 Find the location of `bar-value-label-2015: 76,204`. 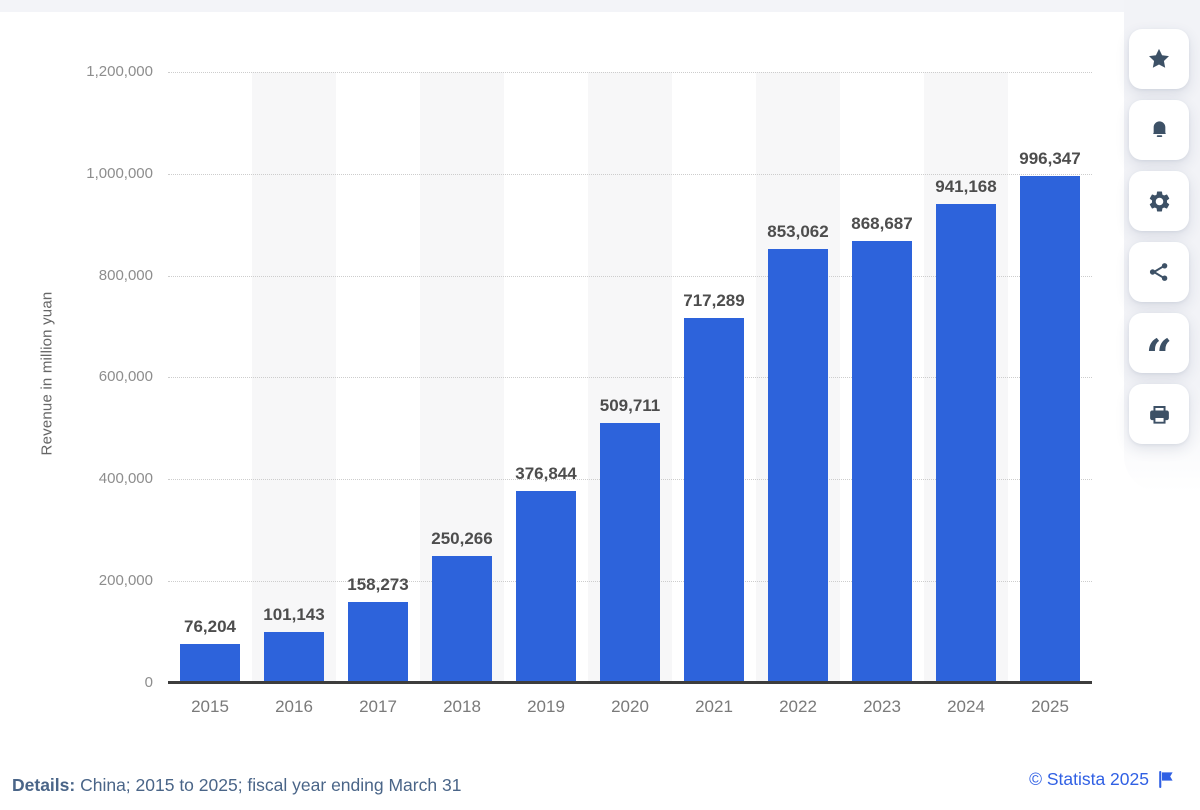

bar-value-label-2015: 76,204 is located at coordinates (210, 626).